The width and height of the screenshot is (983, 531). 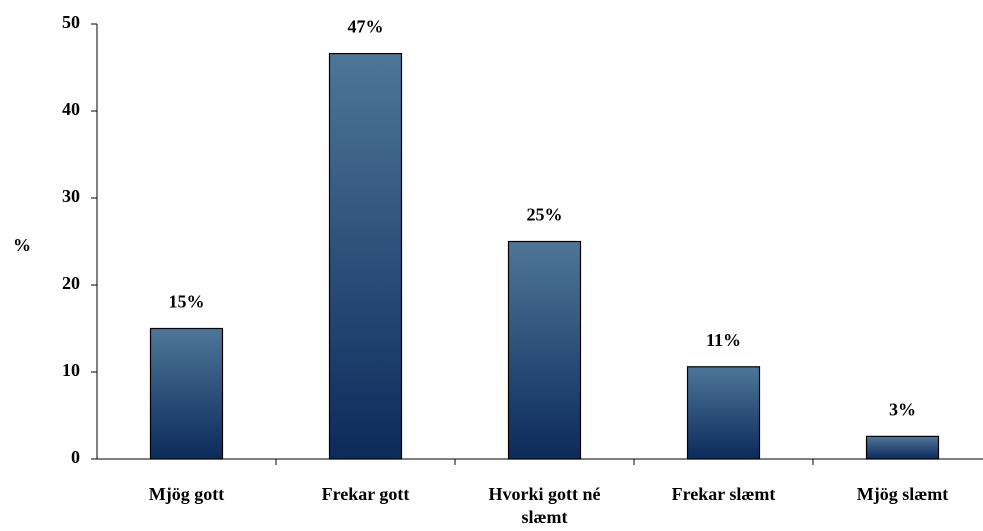 I want to click on x-tick-label: Hvorki gott né slæmt, so click(x=544, y=505).